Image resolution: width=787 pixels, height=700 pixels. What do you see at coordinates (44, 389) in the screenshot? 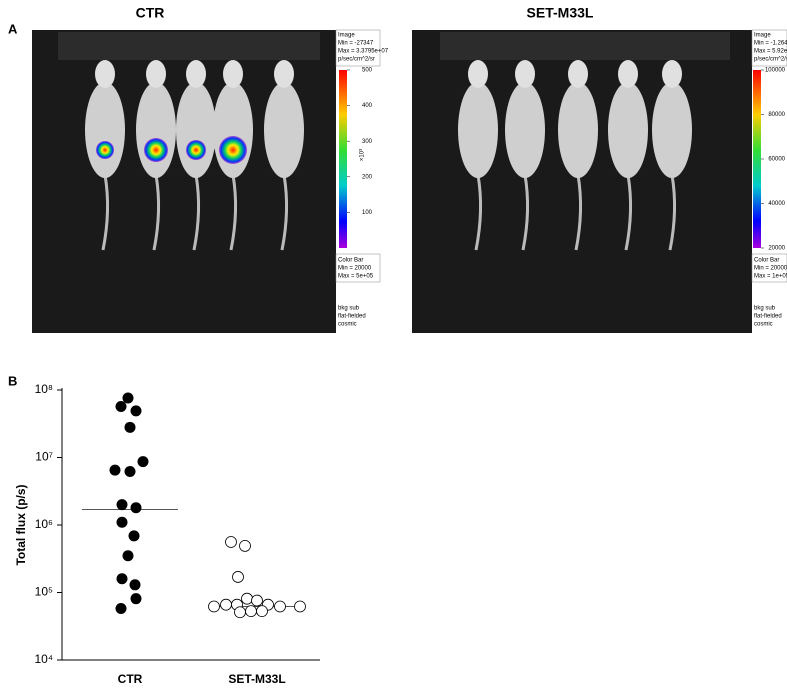
I see `y-tick-label: 10⁸` at bounding box center [44, 389].